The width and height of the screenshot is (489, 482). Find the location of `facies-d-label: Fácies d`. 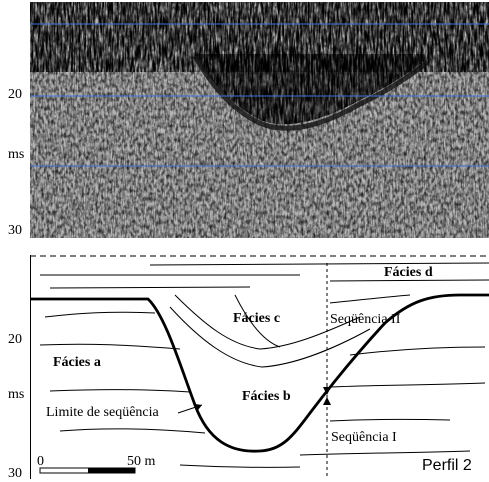

facies-d-label: Fácies d is located at coordinates (408, 272).